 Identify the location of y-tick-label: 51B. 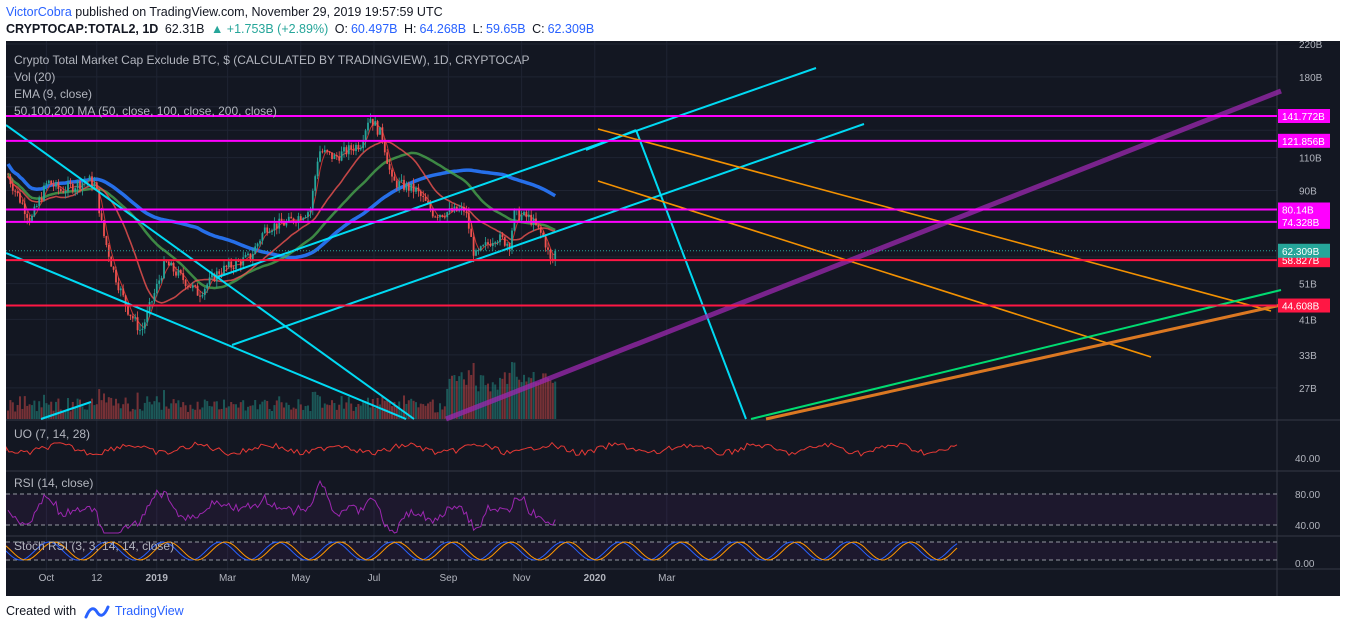
(1308, 285).